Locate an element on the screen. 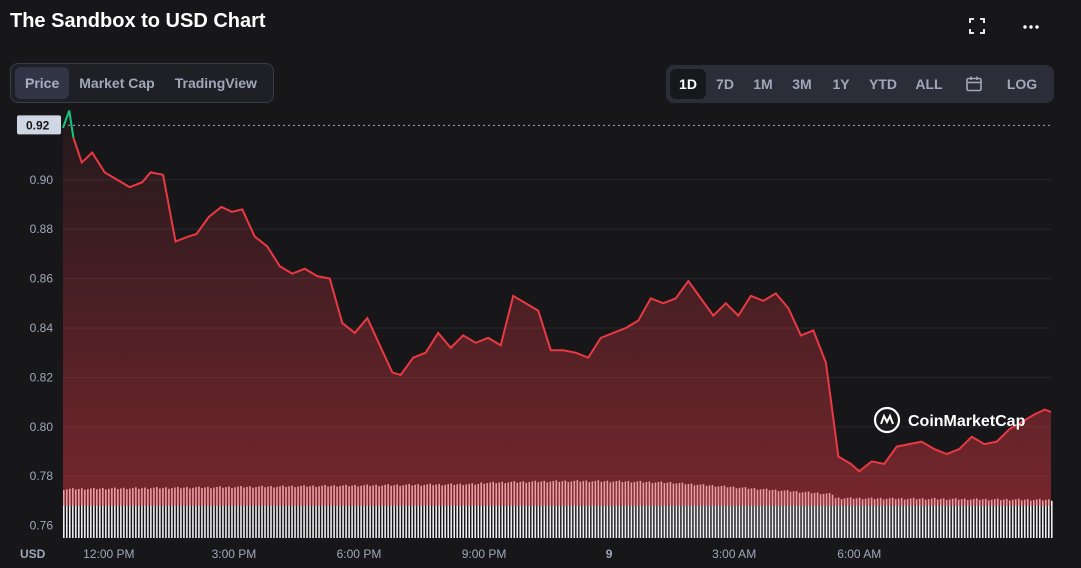 The image size is (1081, 568). tab-tradingview: TradingView is located at coordinates (215, 83).